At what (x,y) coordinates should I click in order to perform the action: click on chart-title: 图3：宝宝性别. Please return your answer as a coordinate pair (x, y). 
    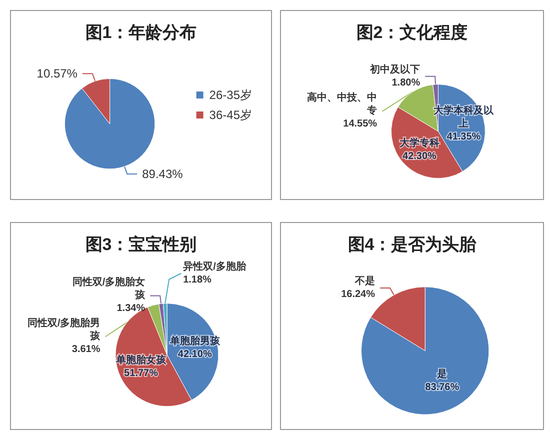
    Looking at the image, I should click on (141, 244).